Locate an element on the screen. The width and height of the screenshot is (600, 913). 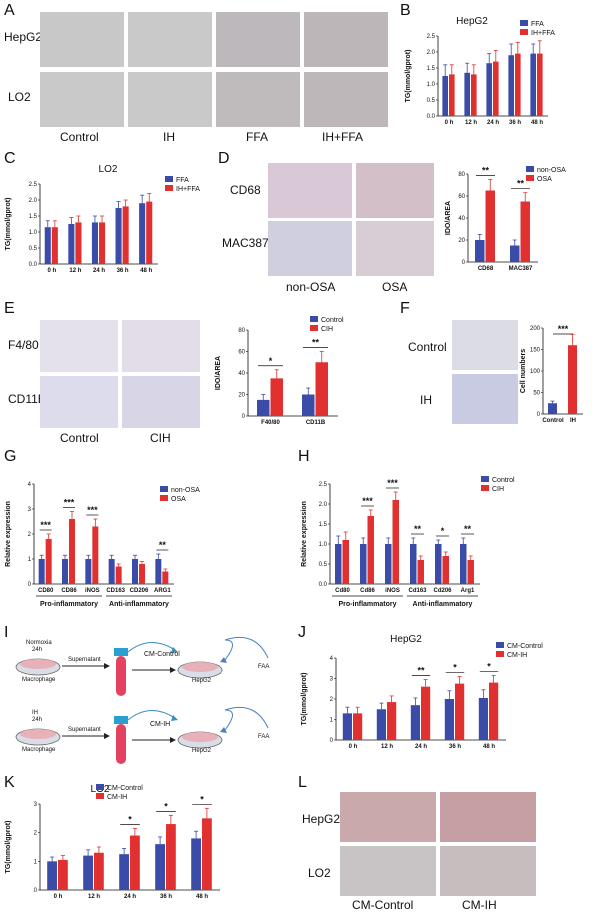
x-tick-label: CD163 is located at coordinates (115, 591).